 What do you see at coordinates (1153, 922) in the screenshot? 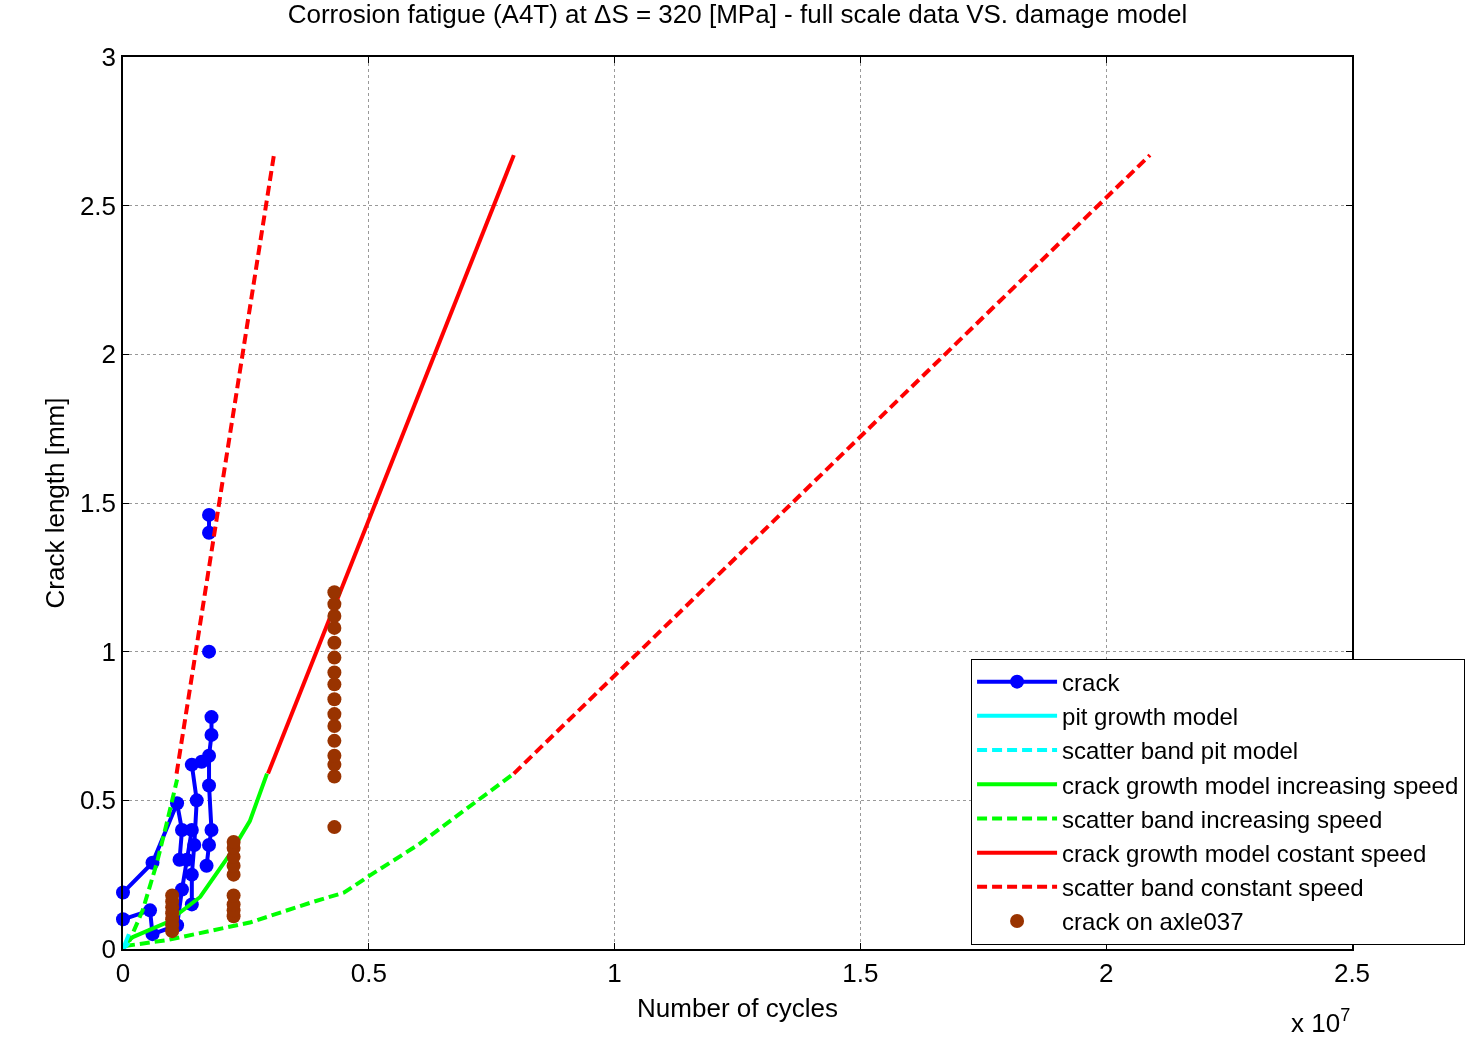
I see `legend-label: crack on axle037` at bounding box center [1153, 922].